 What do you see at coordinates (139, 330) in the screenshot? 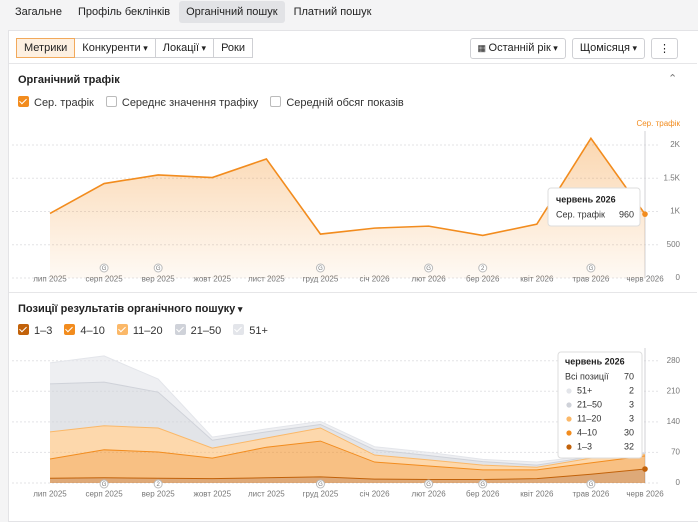
I see `legend-item: 11–20` at bounding box center [139, 330].